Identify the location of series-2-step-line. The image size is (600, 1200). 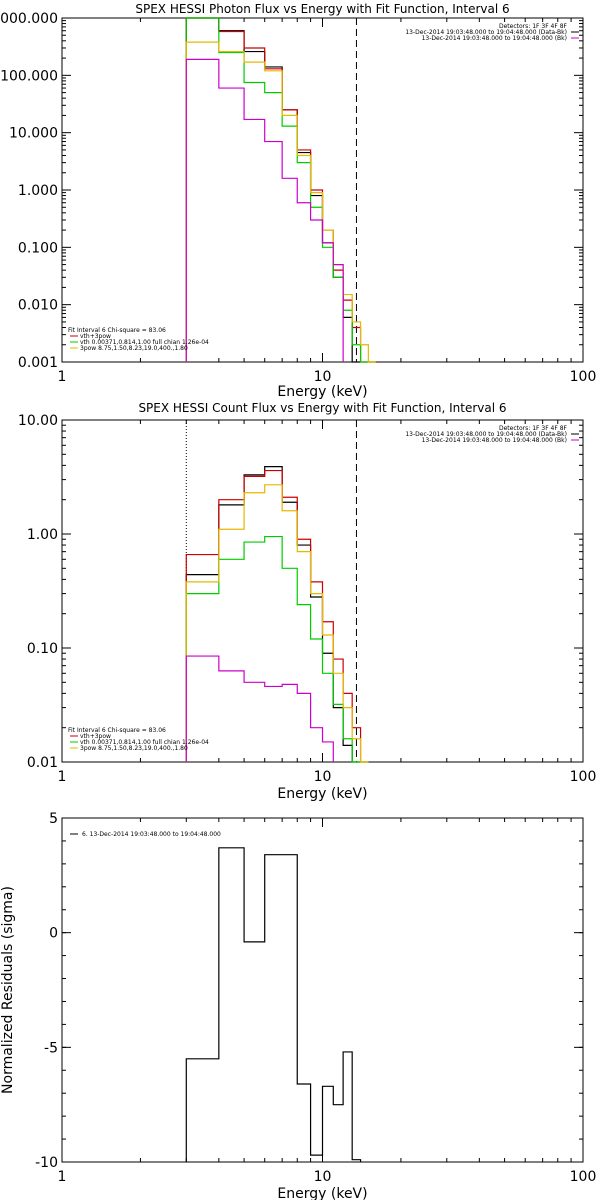
(277, 616).